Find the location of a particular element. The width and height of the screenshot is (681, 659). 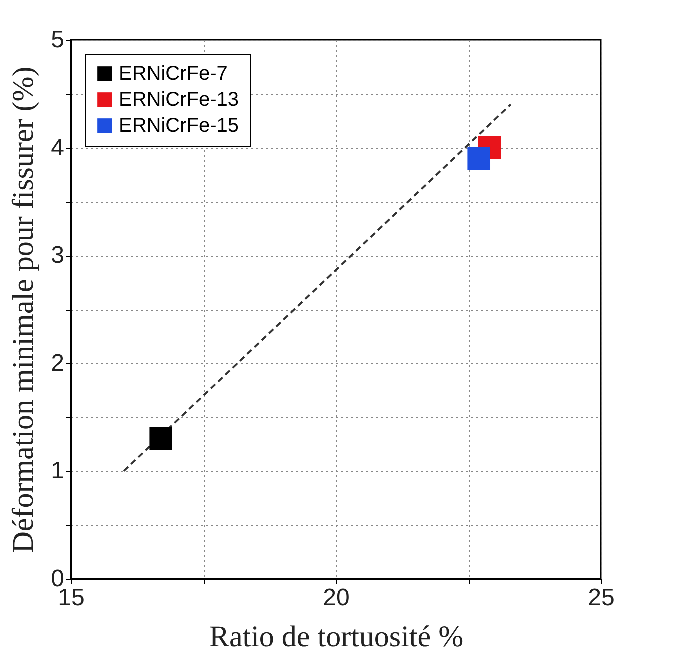

y-tick-label: 4 is located at coordinates (57, 148).